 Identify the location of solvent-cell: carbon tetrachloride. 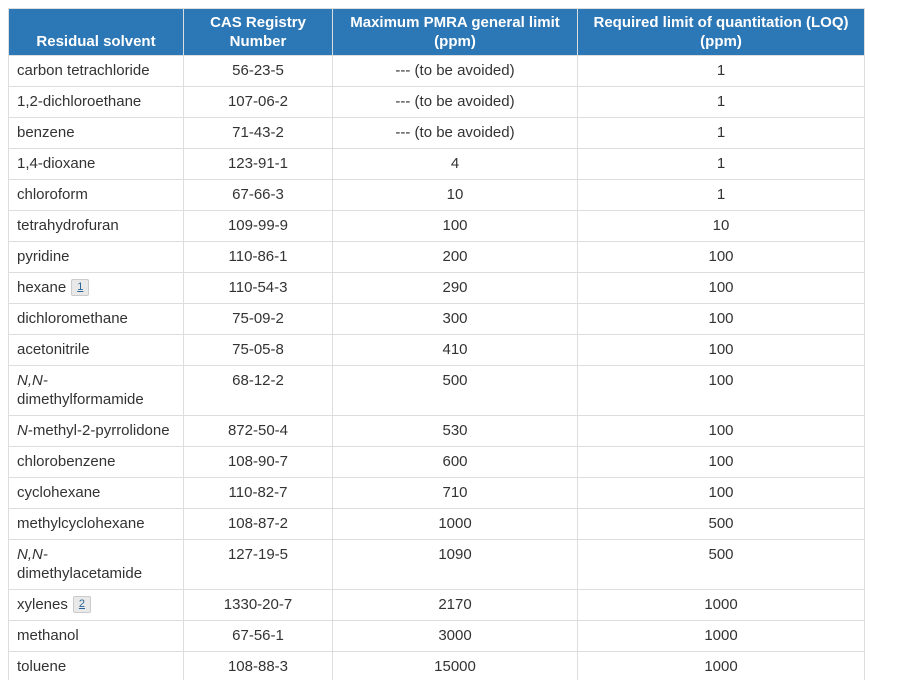
(96, 71).